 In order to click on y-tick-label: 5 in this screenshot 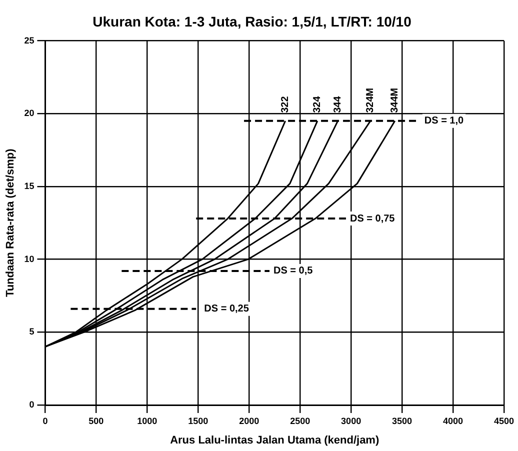, I will do `click(31, 331)`.